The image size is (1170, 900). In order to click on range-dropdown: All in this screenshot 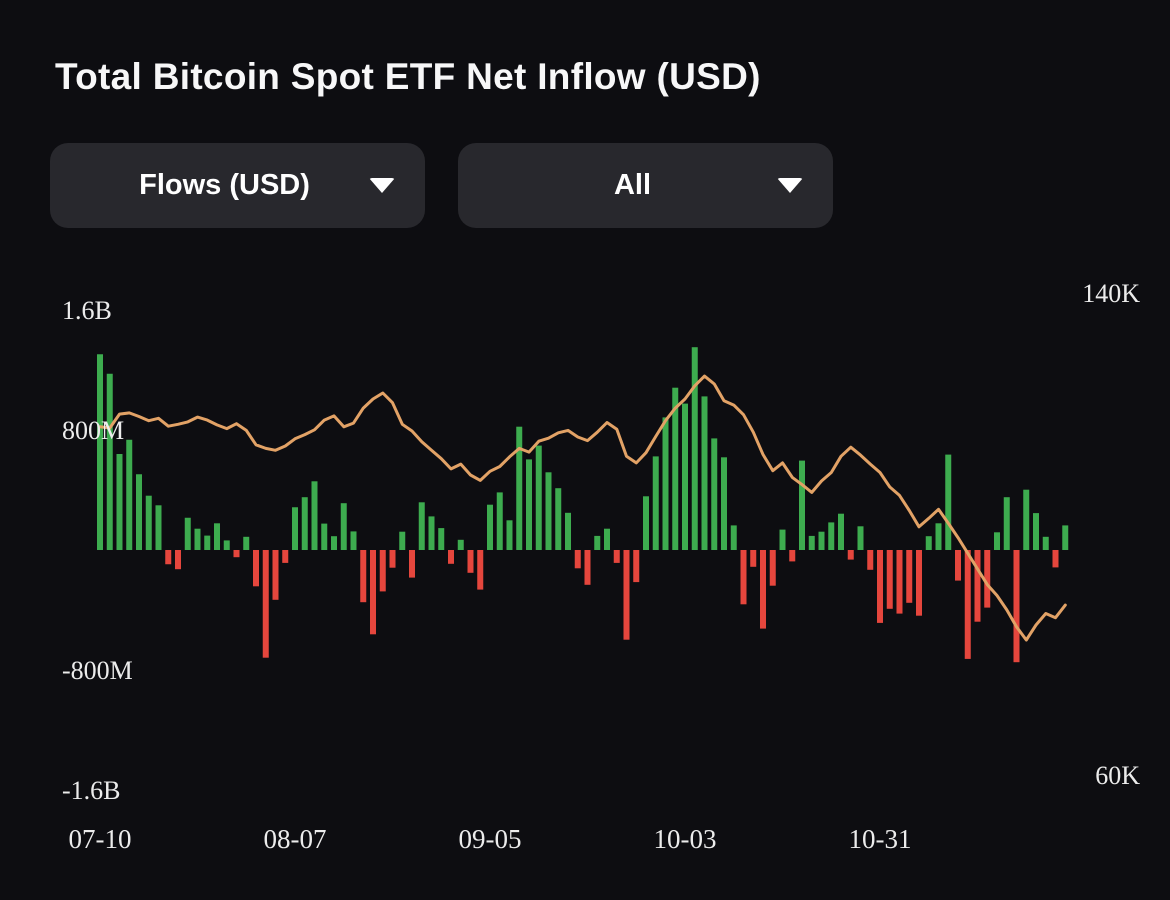, I will do `click(645, 185)`.